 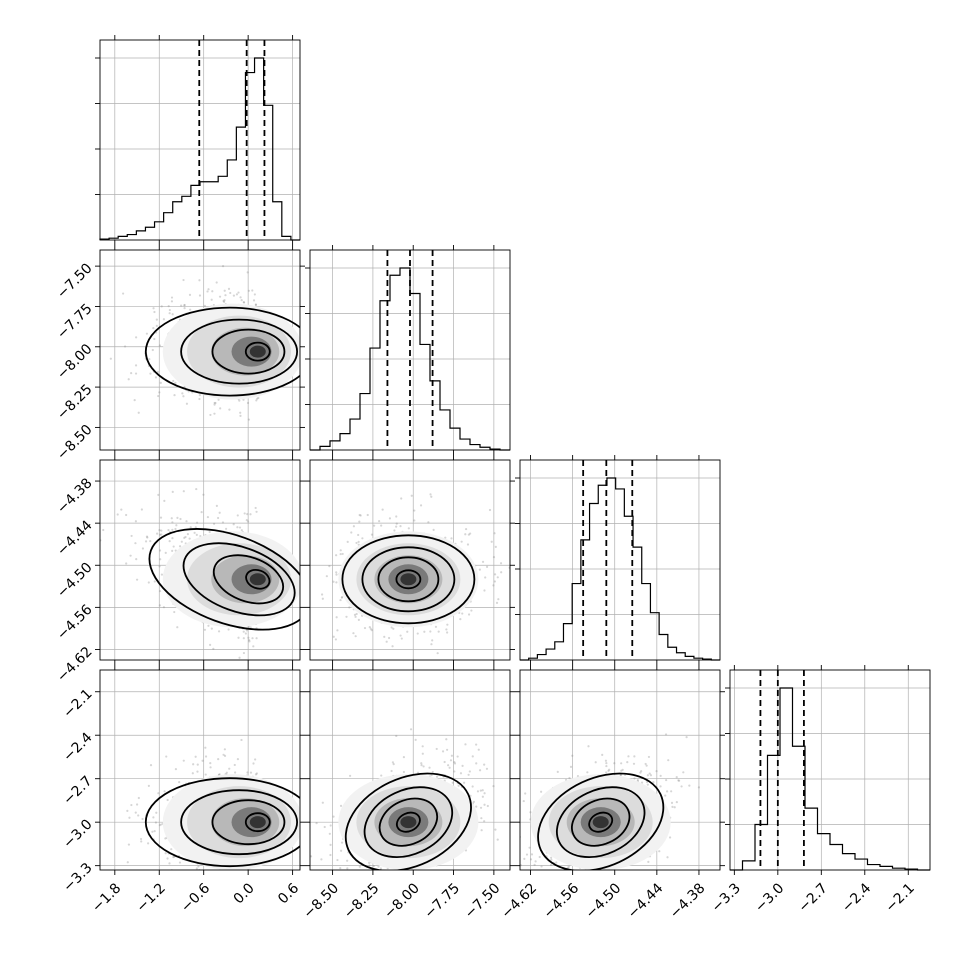 I want to click on y-tick-label: −3.3, so click(x=77, y=877).